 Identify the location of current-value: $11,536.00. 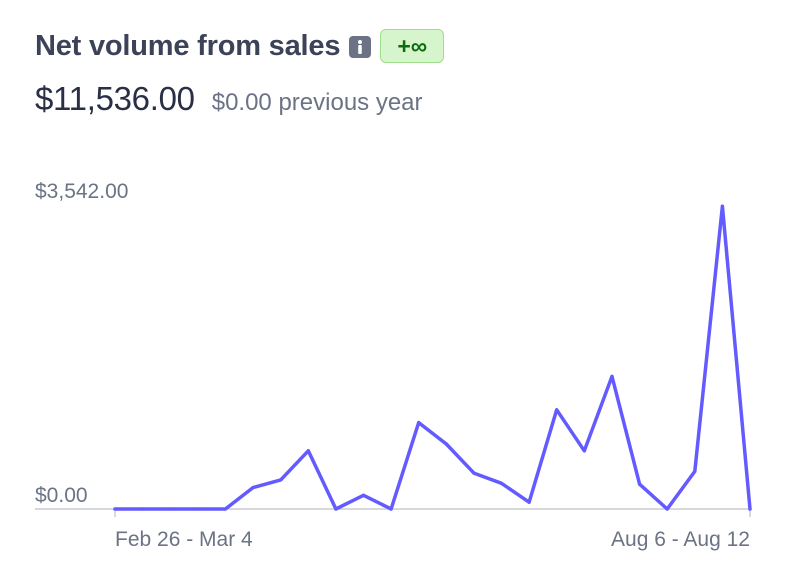
(115, 98).